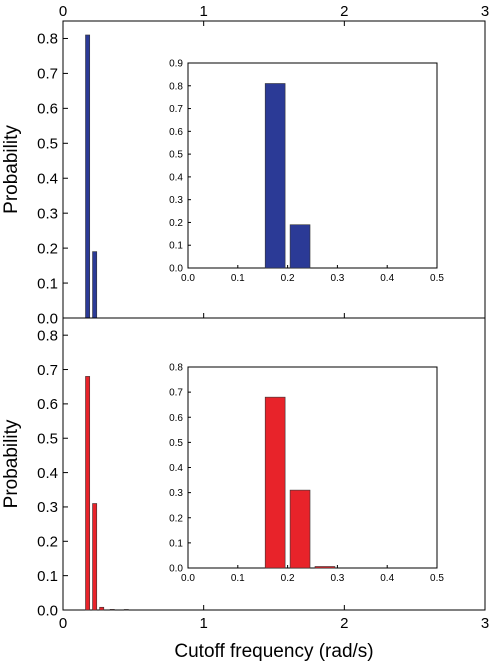  I want to click on bottom-ytick-label-7: 0.7, so click(47, 370).